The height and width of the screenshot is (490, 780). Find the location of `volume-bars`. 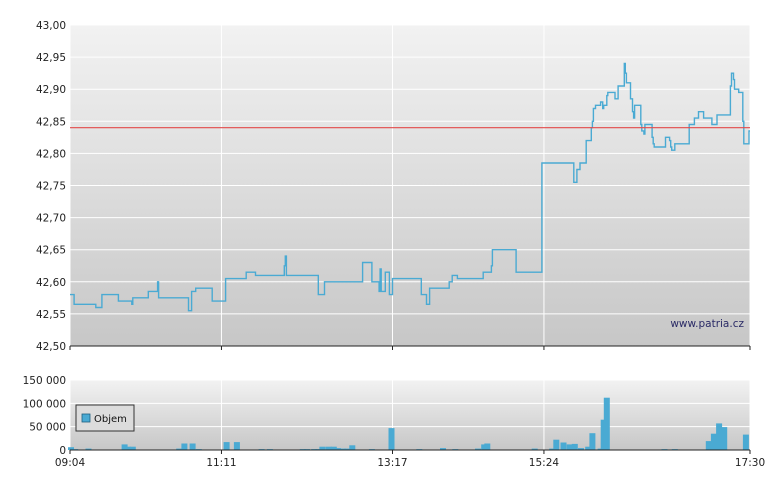

volume-bars is located at coordinates (408, 423).